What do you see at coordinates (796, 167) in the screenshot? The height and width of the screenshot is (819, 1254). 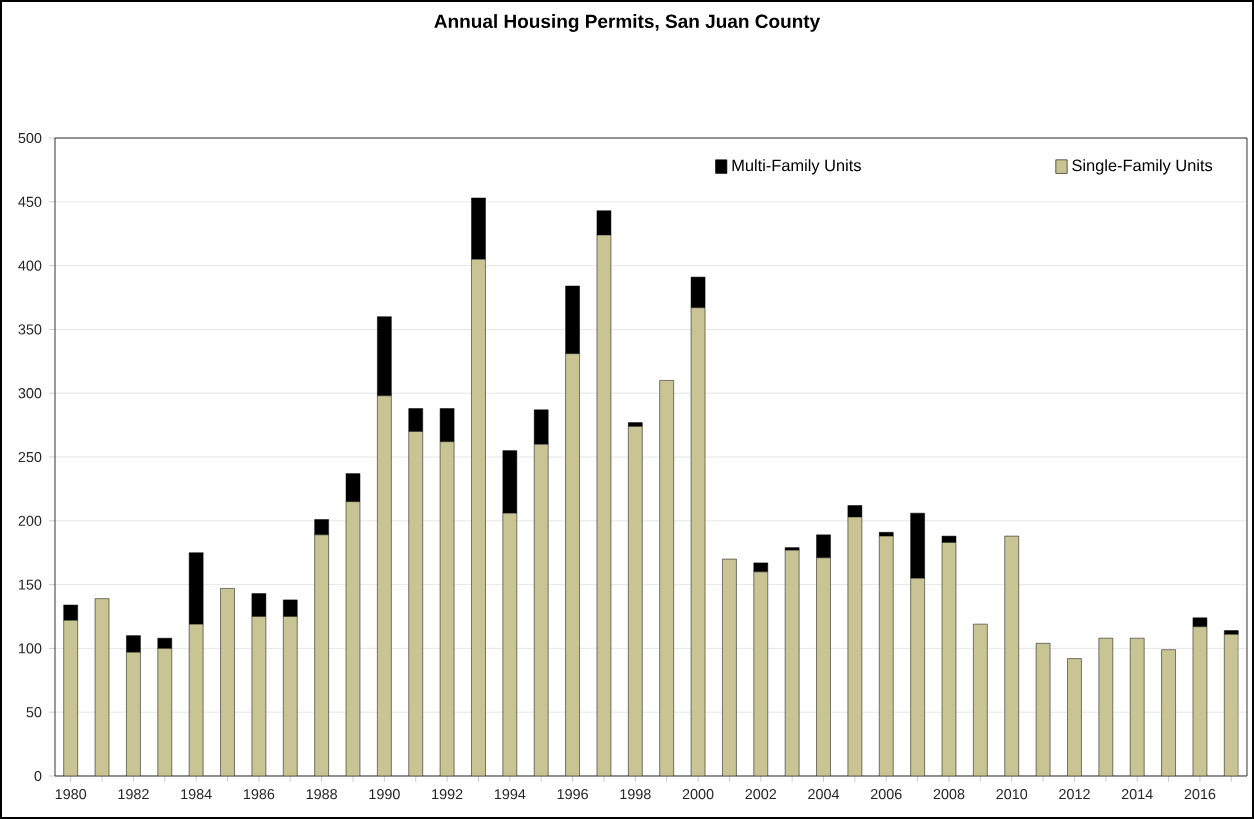 I see `legend-label: Multi-Family Units` at bounding box center [796, 167].